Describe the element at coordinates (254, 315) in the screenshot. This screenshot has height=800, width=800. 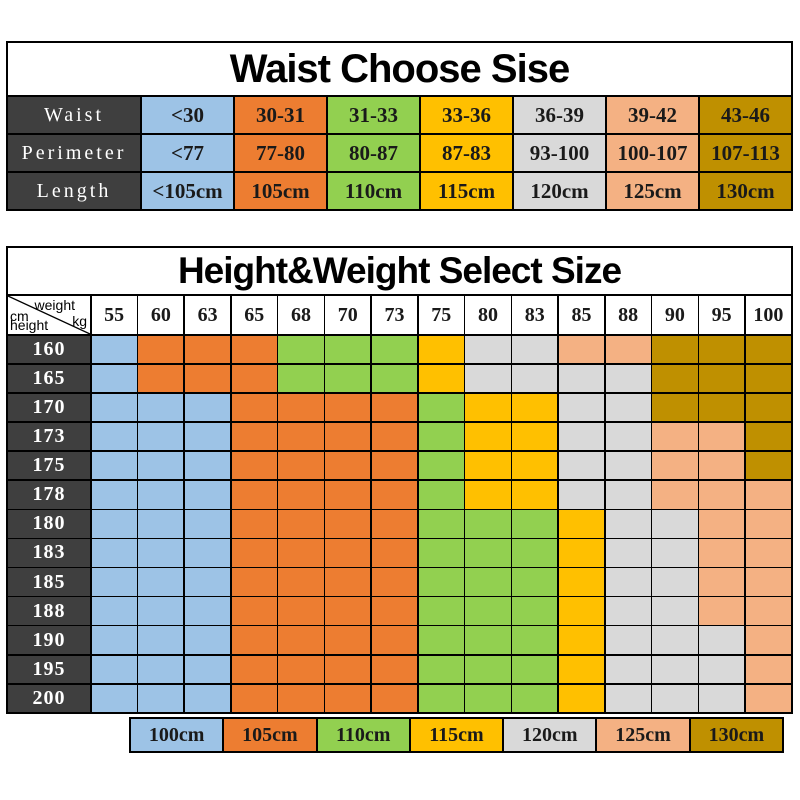
I see `weight-column-header: 65` at that location.